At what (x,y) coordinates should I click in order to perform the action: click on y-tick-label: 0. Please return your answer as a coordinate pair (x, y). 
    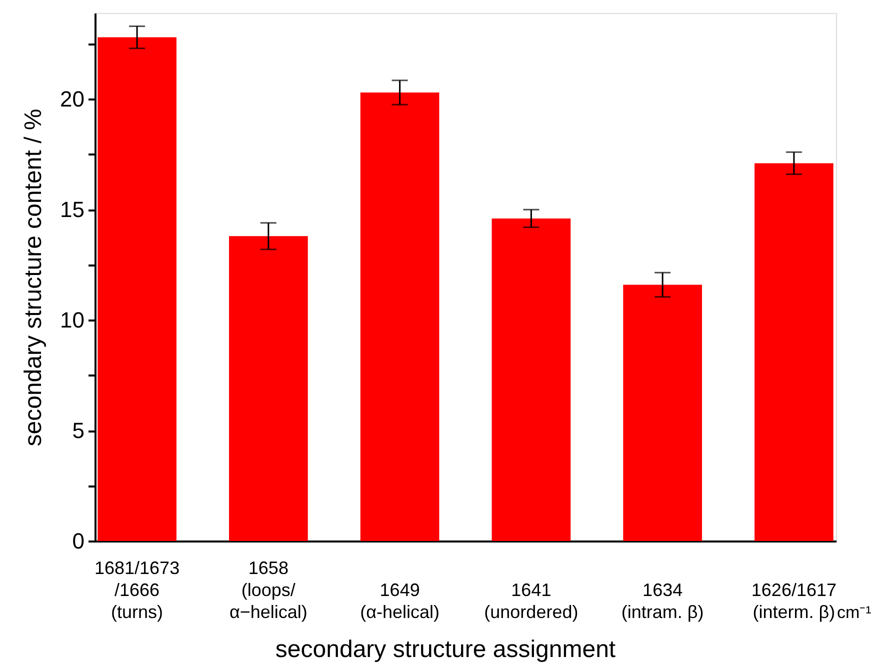
    Looking at the image, I should click on (78, 541).